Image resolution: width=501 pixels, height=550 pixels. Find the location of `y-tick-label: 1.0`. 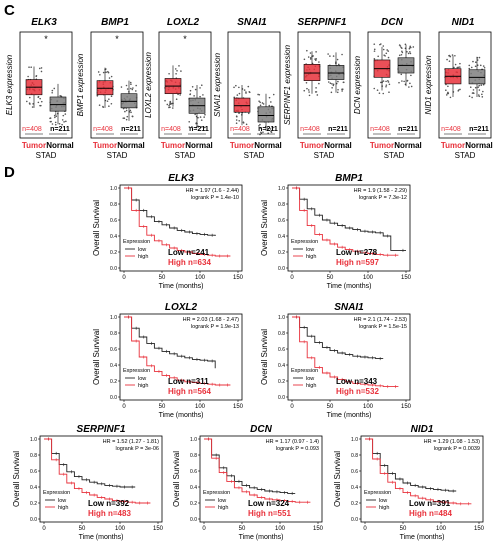

y-tick-label: 1.0 is located at coordinates (33, 440).